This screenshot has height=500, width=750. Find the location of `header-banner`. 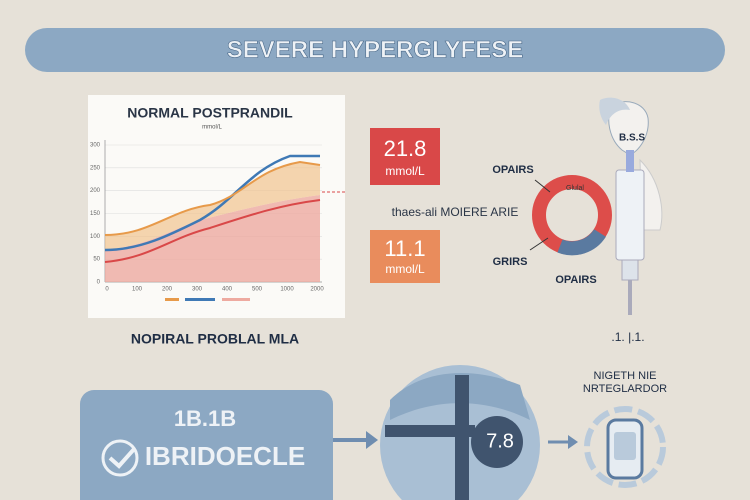

header-banner is located at coordinates (375, 50).